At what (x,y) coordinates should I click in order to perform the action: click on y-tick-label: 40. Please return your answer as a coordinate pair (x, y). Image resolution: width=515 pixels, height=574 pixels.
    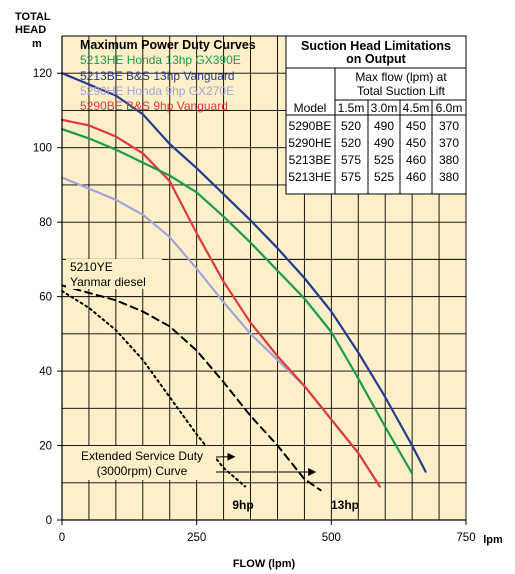
    Looking at the image, I should click on (45, 372).